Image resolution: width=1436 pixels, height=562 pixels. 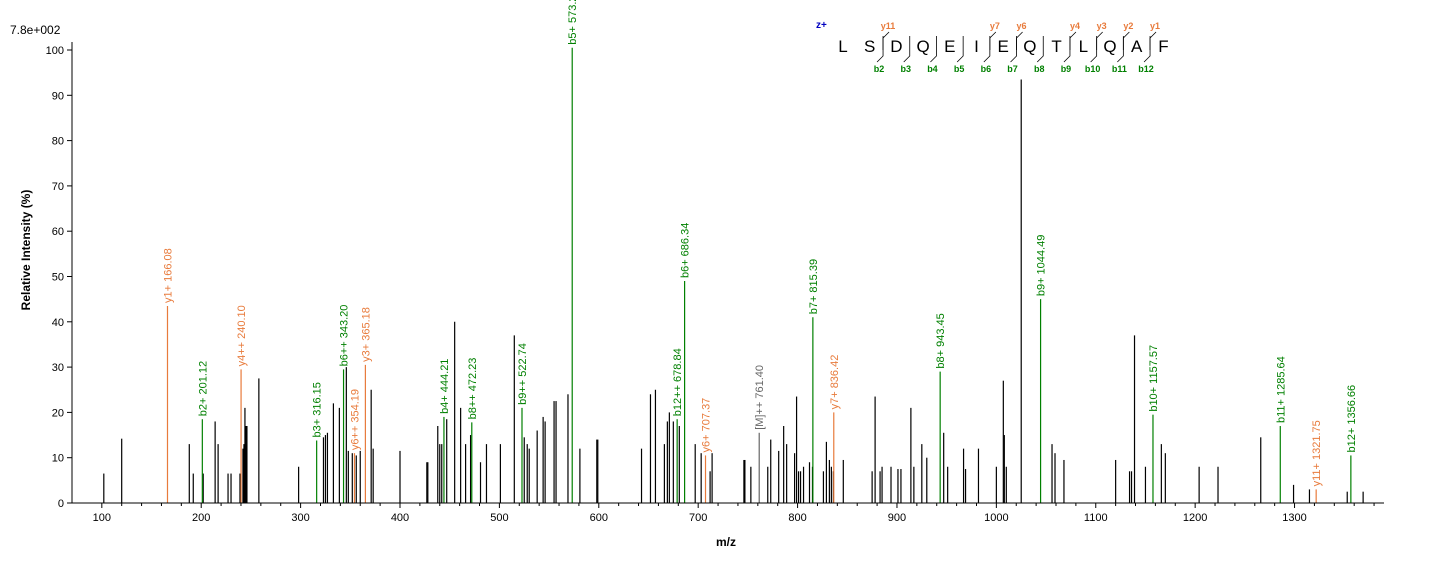 I want to click on b-ion-label: b8, so click(x=1039, y=69).